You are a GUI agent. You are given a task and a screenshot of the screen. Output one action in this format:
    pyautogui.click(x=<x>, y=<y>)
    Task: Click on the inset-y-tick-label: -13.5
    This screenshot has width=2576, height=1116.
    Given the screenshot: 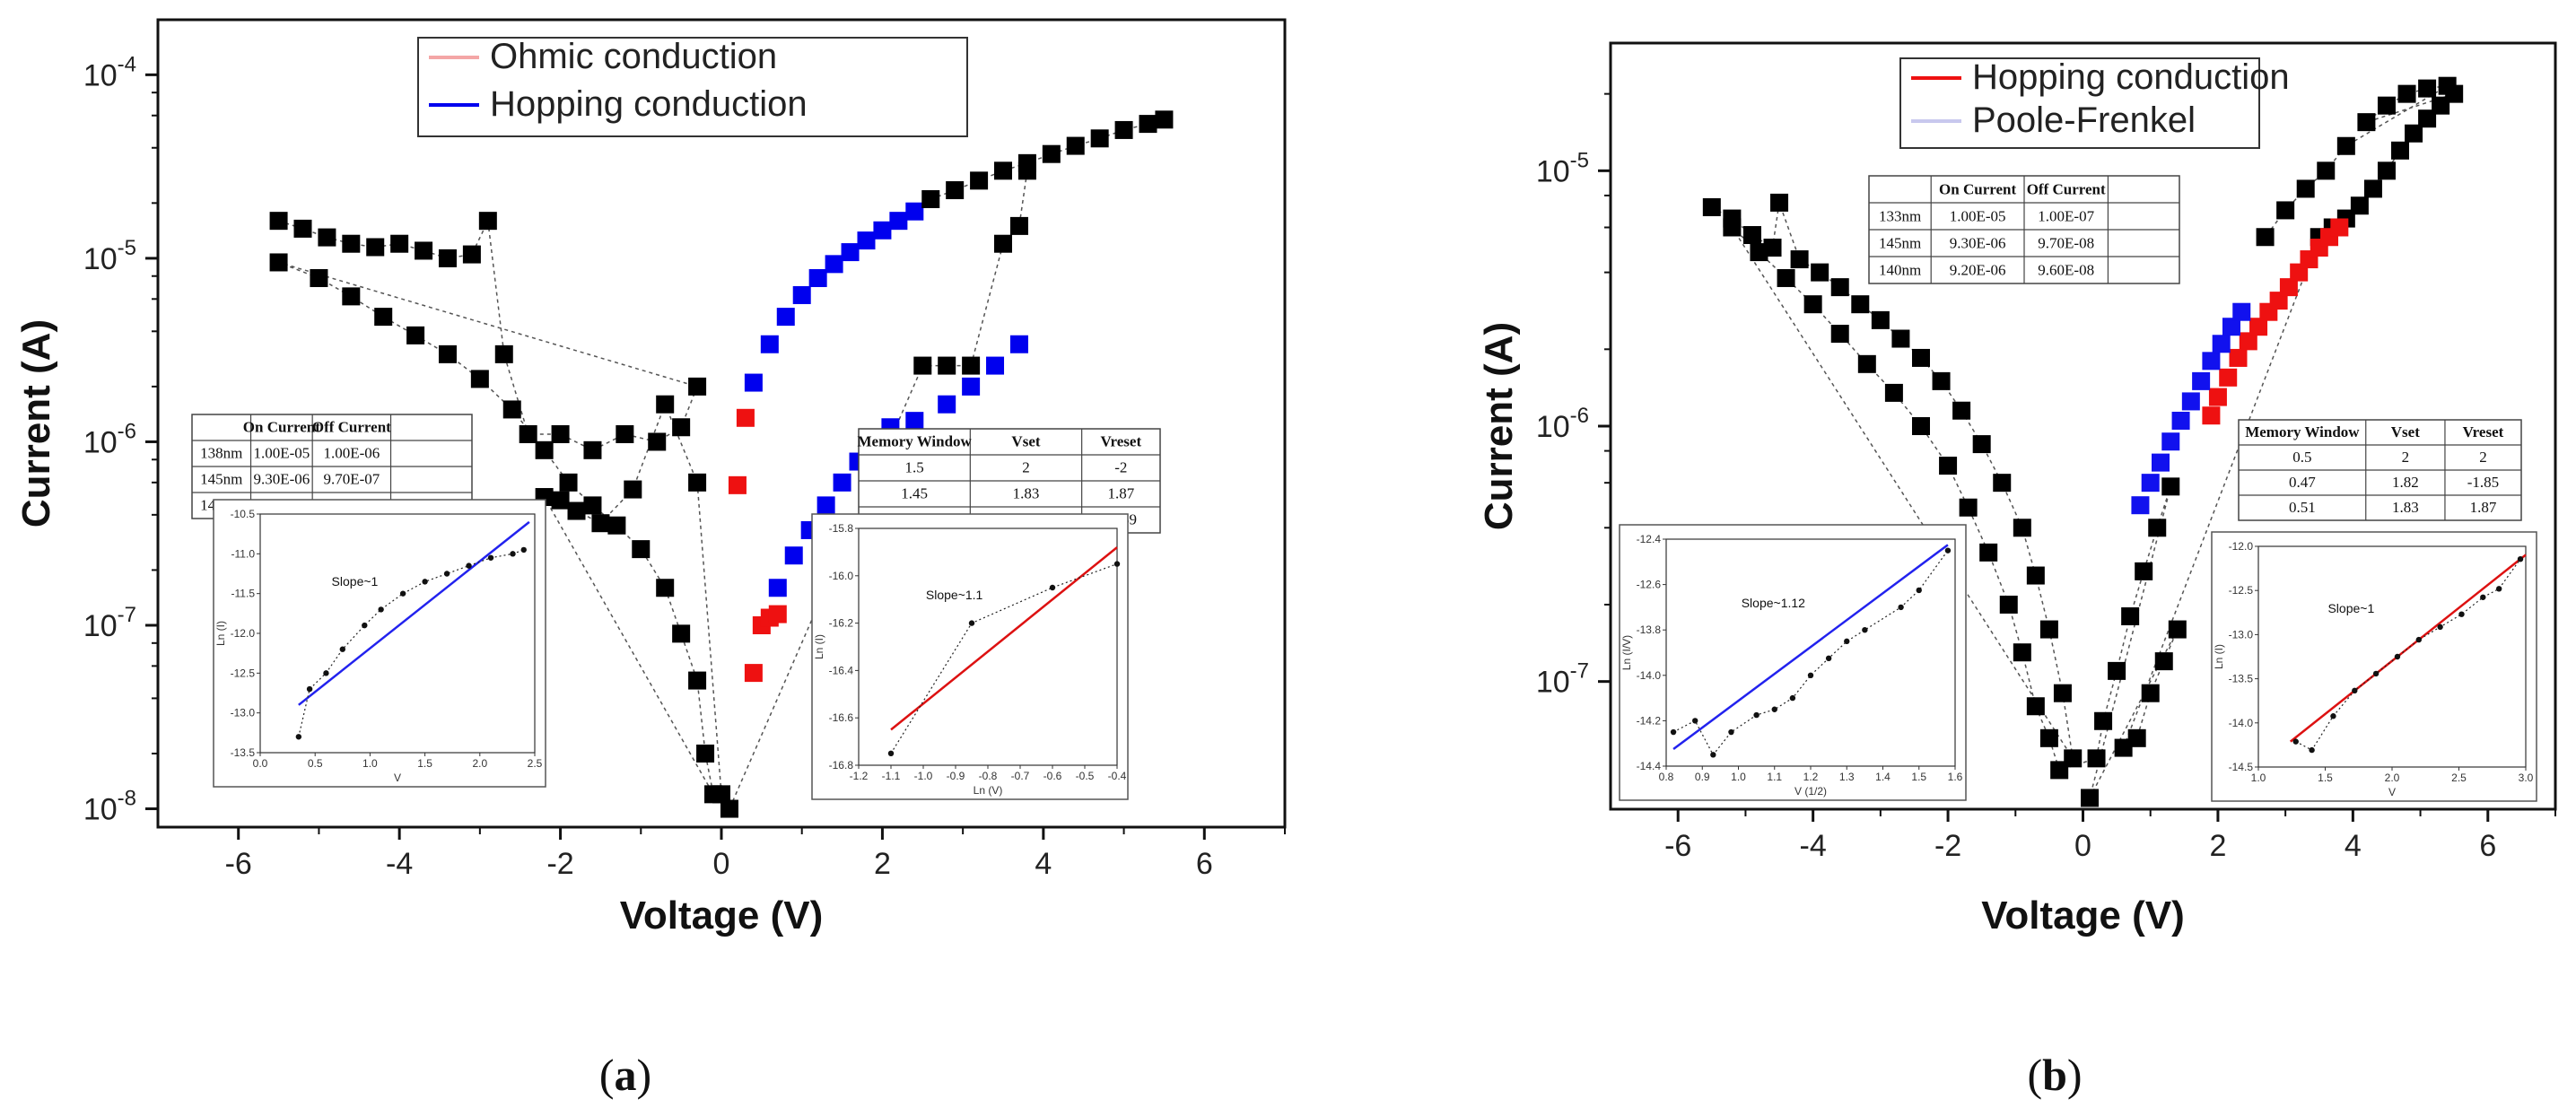 What is the action you would take?
    pyautogui.click(x=243, y=752)
    